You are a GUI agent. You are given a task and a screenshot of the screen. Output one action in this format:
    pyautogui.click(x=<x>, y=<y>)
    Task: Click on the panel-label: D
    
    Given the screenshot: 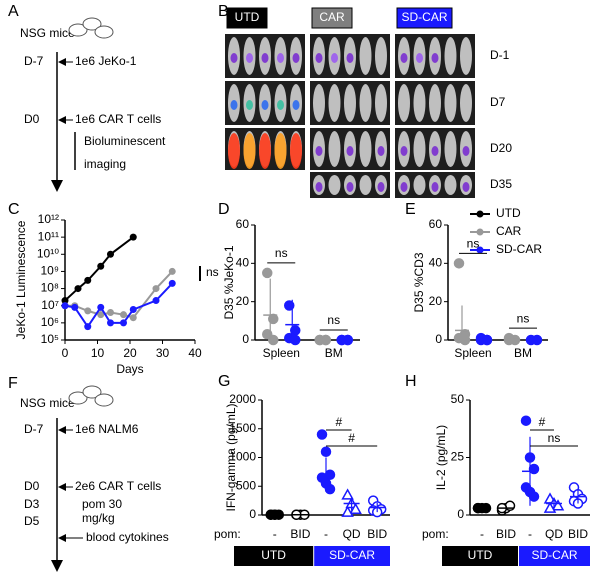 What is the action you would take?
    pyautogui.click(x=224, y=209)
    